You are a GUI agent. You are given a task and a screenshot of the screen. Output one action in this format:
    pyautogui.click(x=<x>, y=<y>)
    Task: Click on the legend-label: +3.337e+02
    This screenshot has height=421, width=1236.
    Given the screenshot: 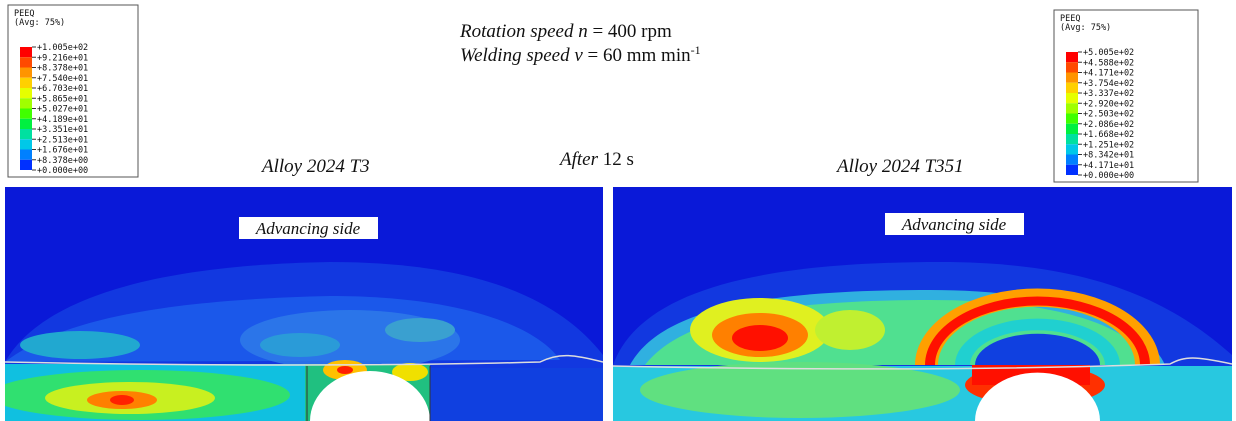 What is the action you would take?
    pyautogui.click(x=1108, y=94)
    